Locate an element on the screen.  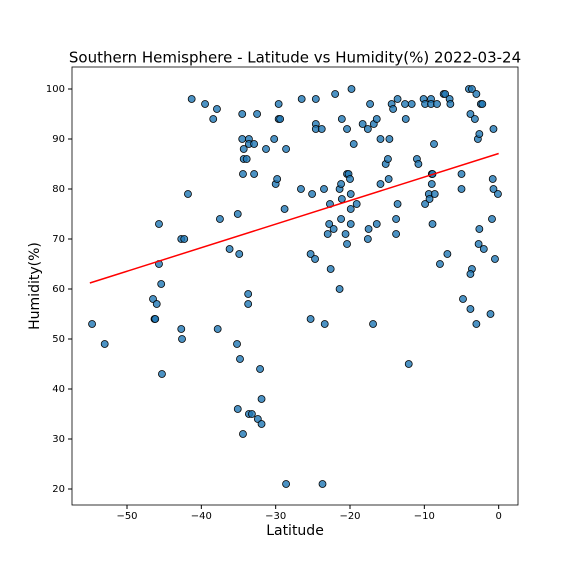
x-tick-label: −30 is located at coordinates (275, 516).